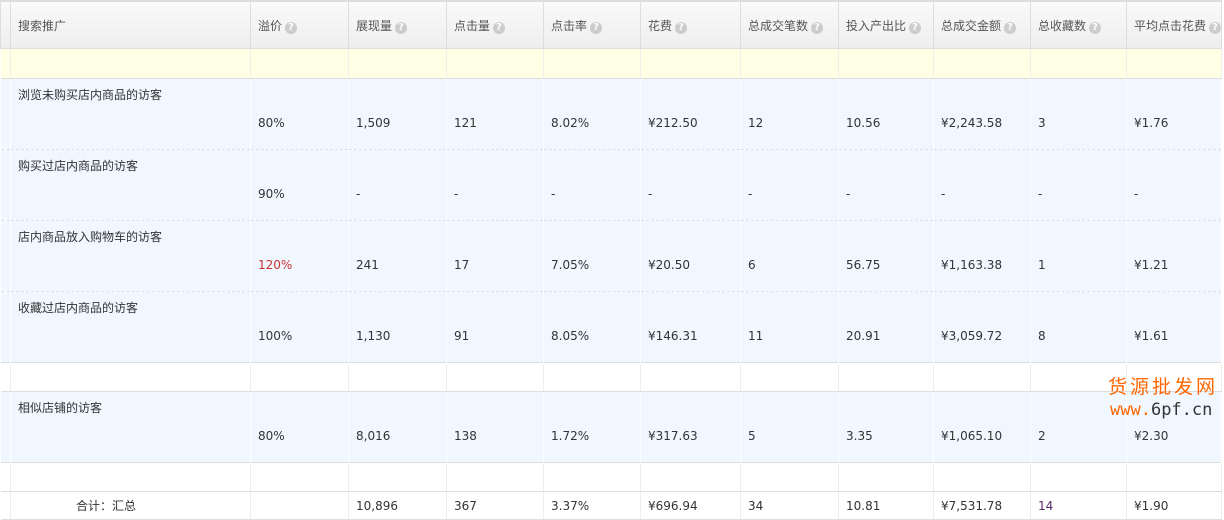 The height and width of the screenshot is (520, 1224). Describe the element at coordinates (789, 427) in the screenshot. I see `metric-cell: 5` at that location.